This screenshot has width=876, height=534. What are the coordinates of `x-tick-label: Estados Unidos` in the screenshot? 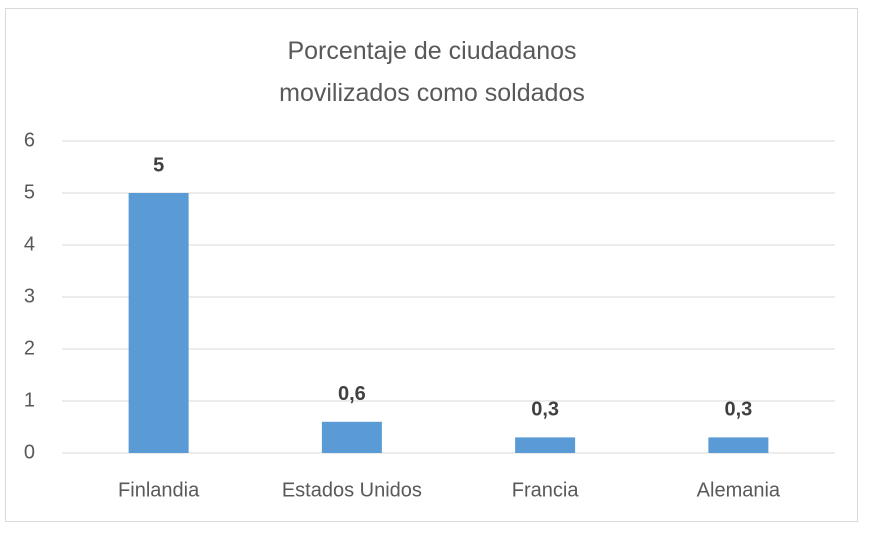 It's located at (352, 490).